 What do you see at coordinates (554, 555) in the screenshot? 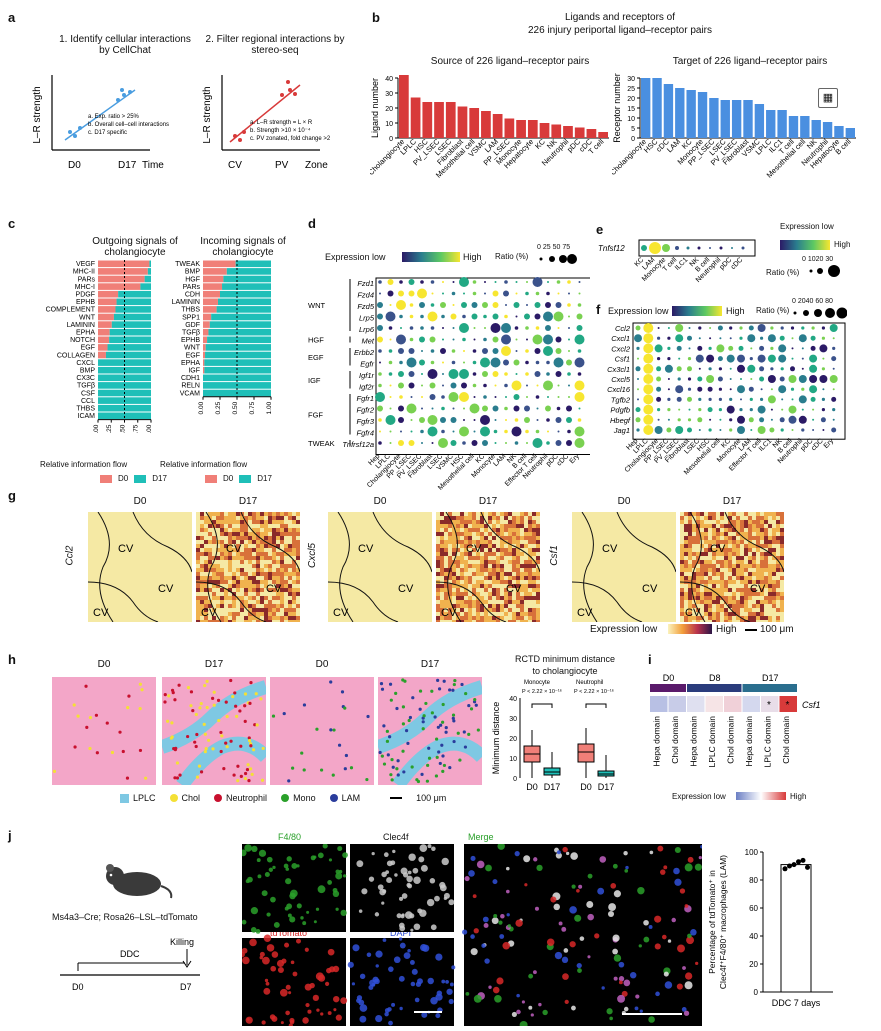
I see `g-gene-Csf1: Csf1` at bounding box center [554, 555].